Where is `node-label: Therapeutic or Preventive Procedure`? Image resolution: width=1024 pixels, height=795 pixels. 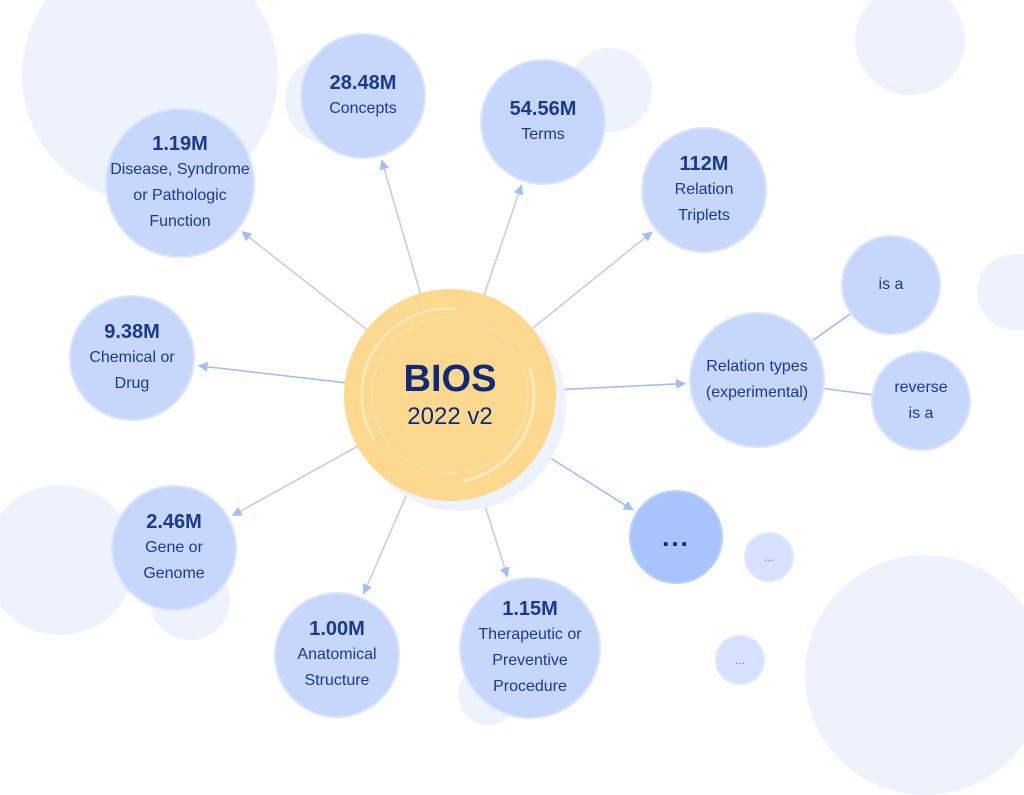 node-label: Therapeutic or Preventive Procedure is located at coordinates (530, 660).